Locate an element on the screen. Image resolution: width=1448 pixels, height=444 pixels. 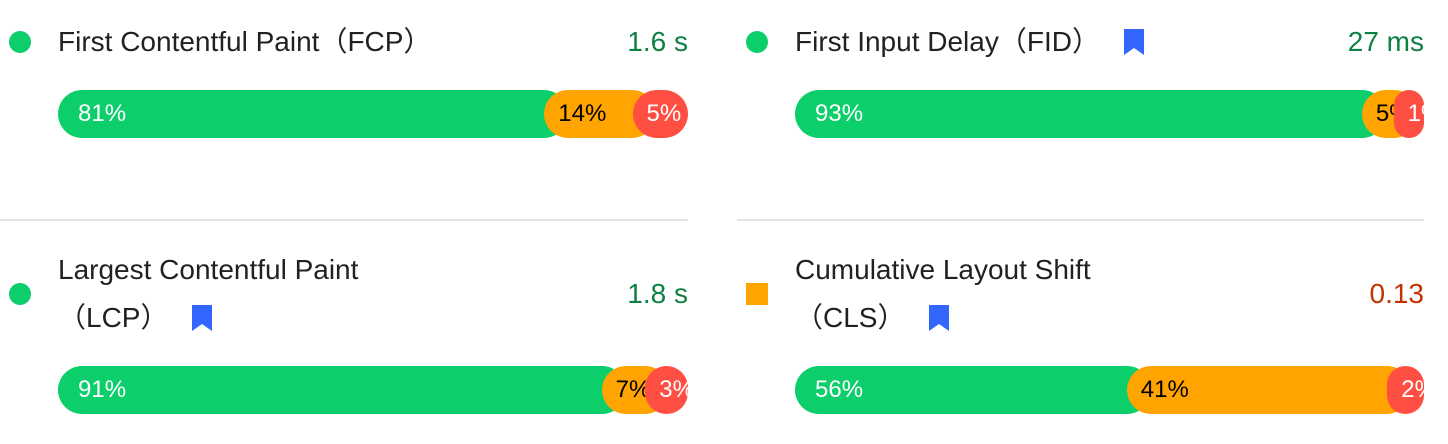
metric-name: Largest Contentful Paint is located at coordinates (208, 269).